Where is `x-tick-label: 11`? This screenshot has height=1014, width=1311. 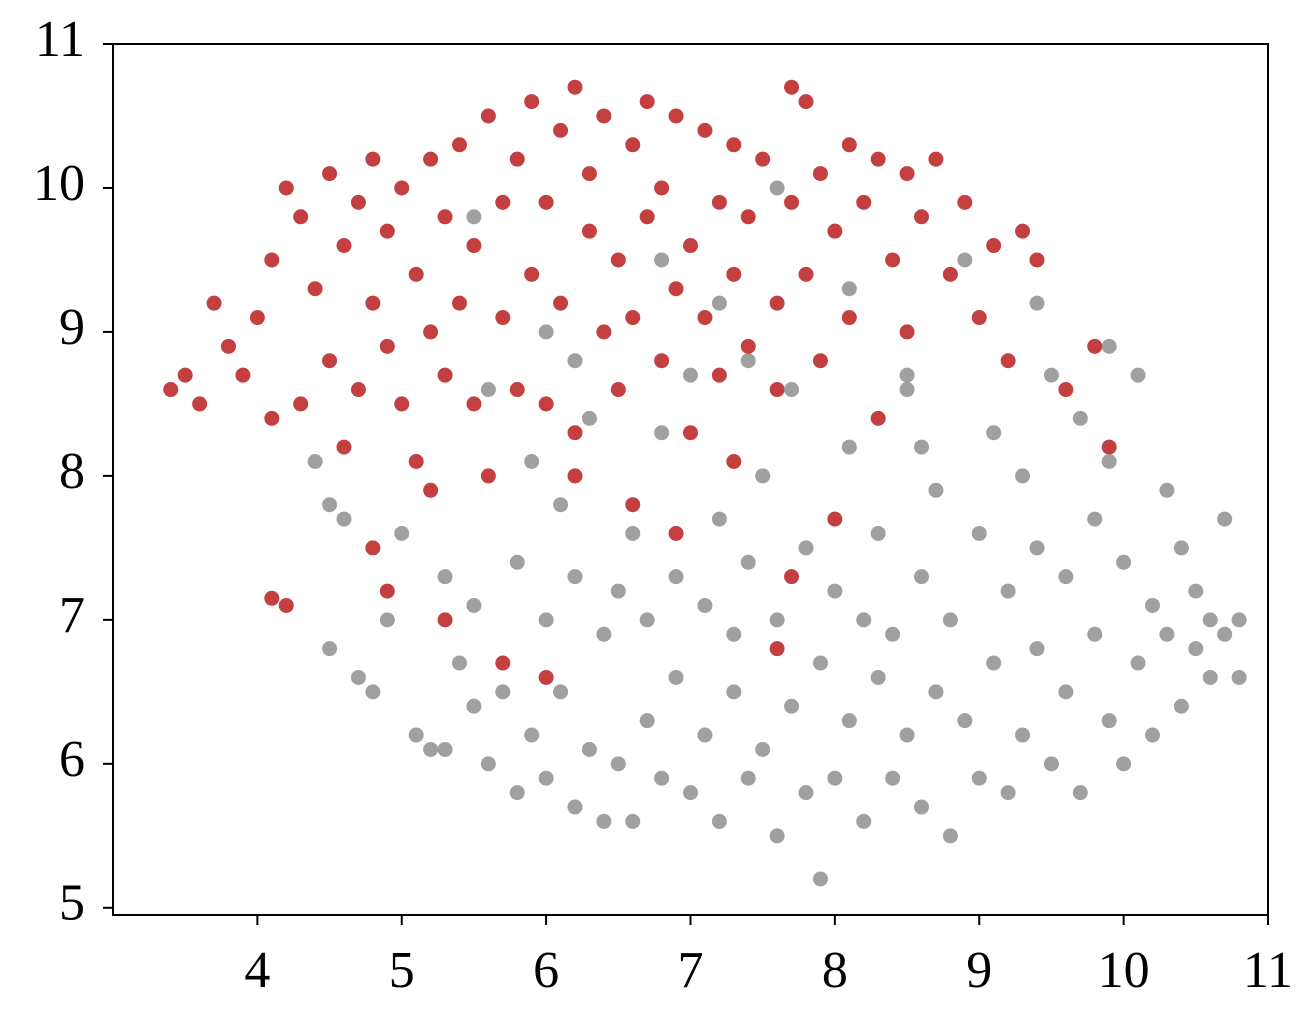 x-tick-label: 11 is located at coordinates (1268, 970).